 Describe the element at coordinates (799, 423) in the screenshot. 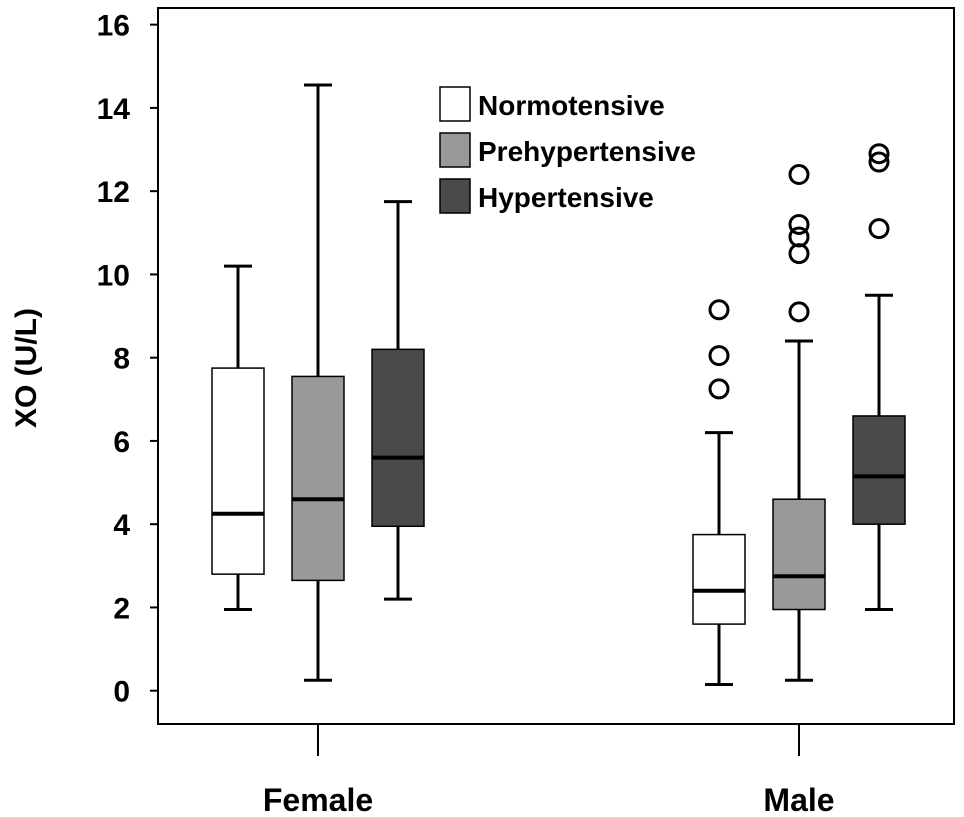

I see `box-prehypertensive-male` at that location.